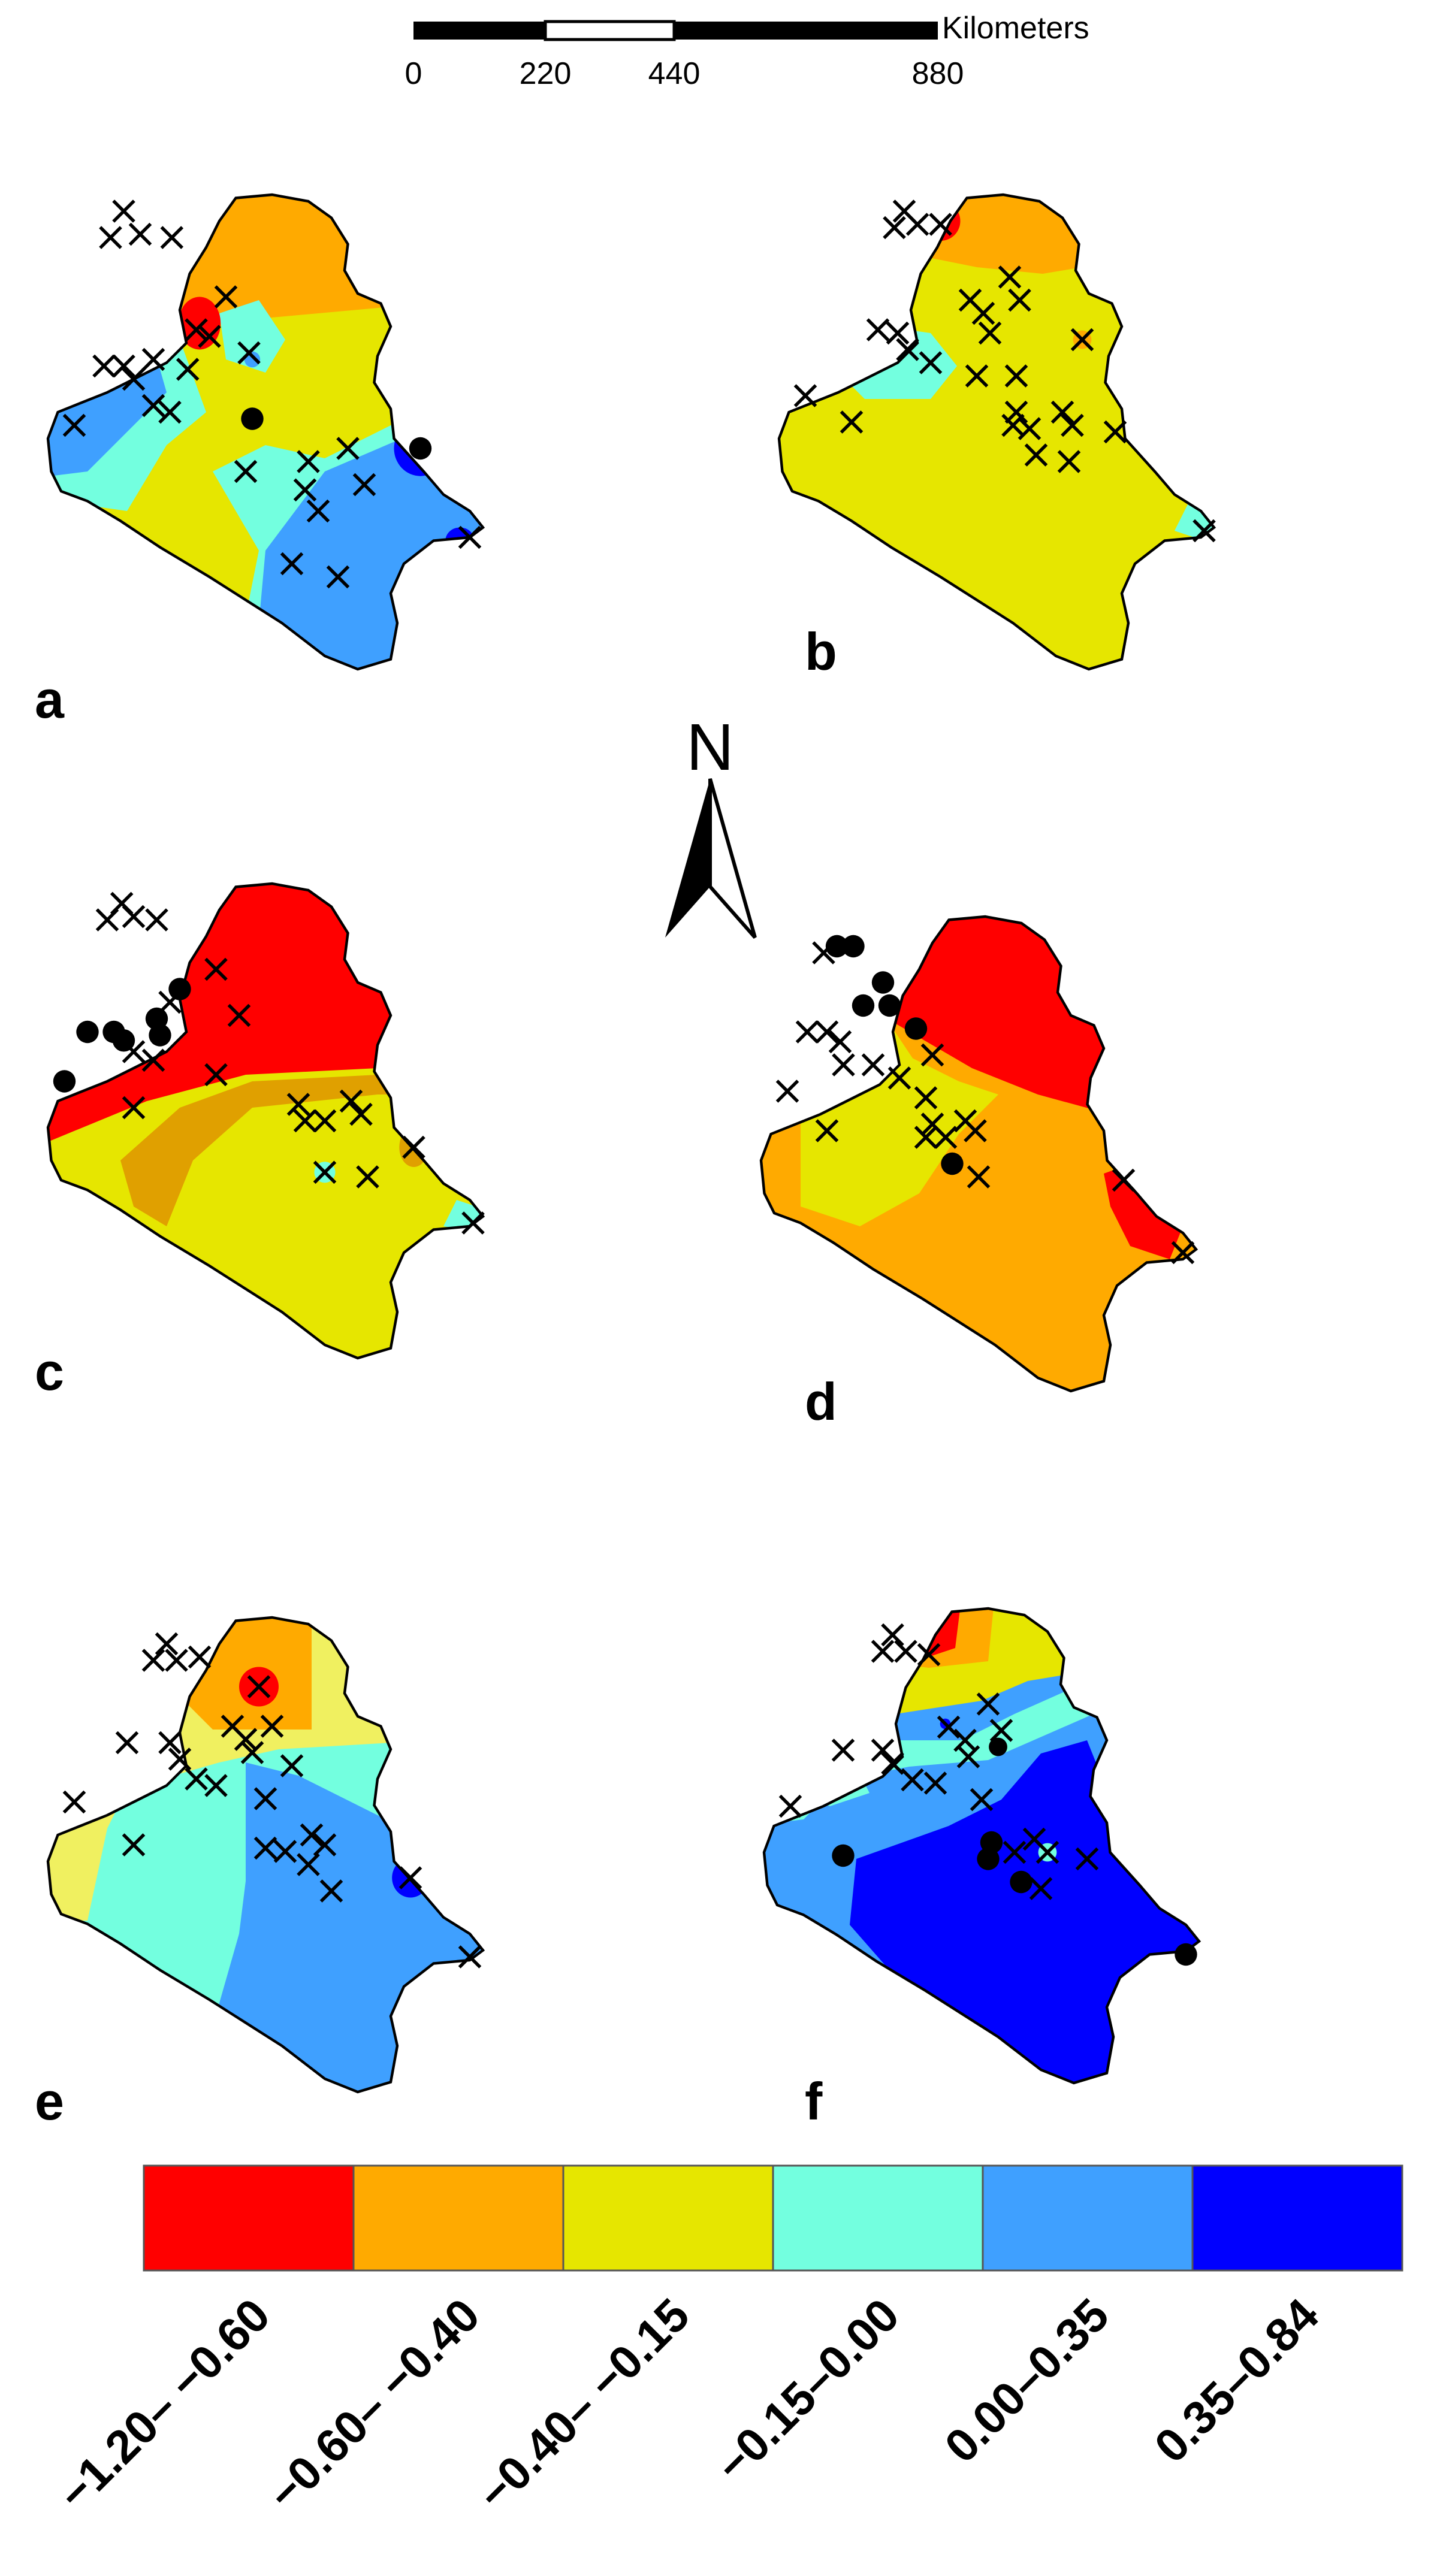  I want to click on map-c-fill, so click(266, 1121).